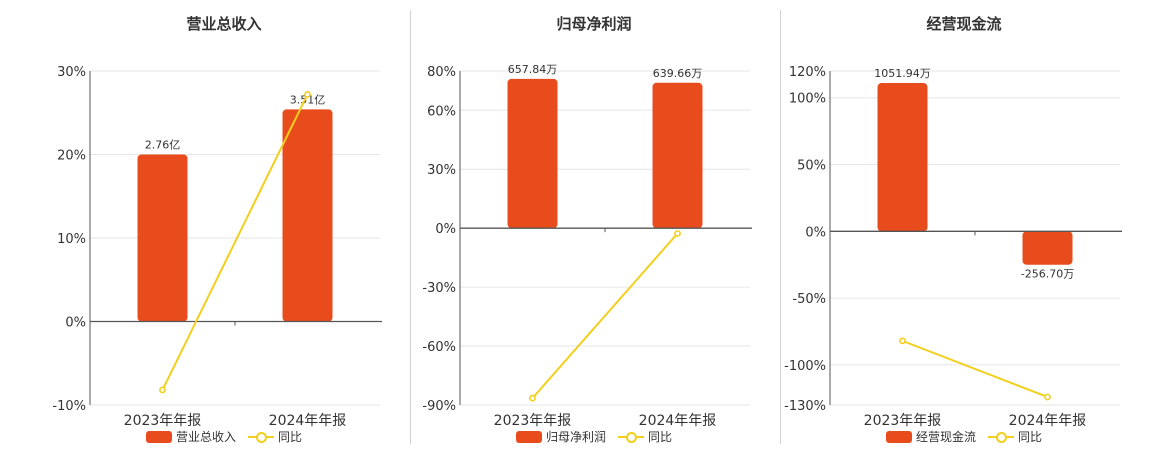 The height and width of the screenshot is (450, 1160). I want to click on bar-data-label: 2.76亿, so click(163, 145).